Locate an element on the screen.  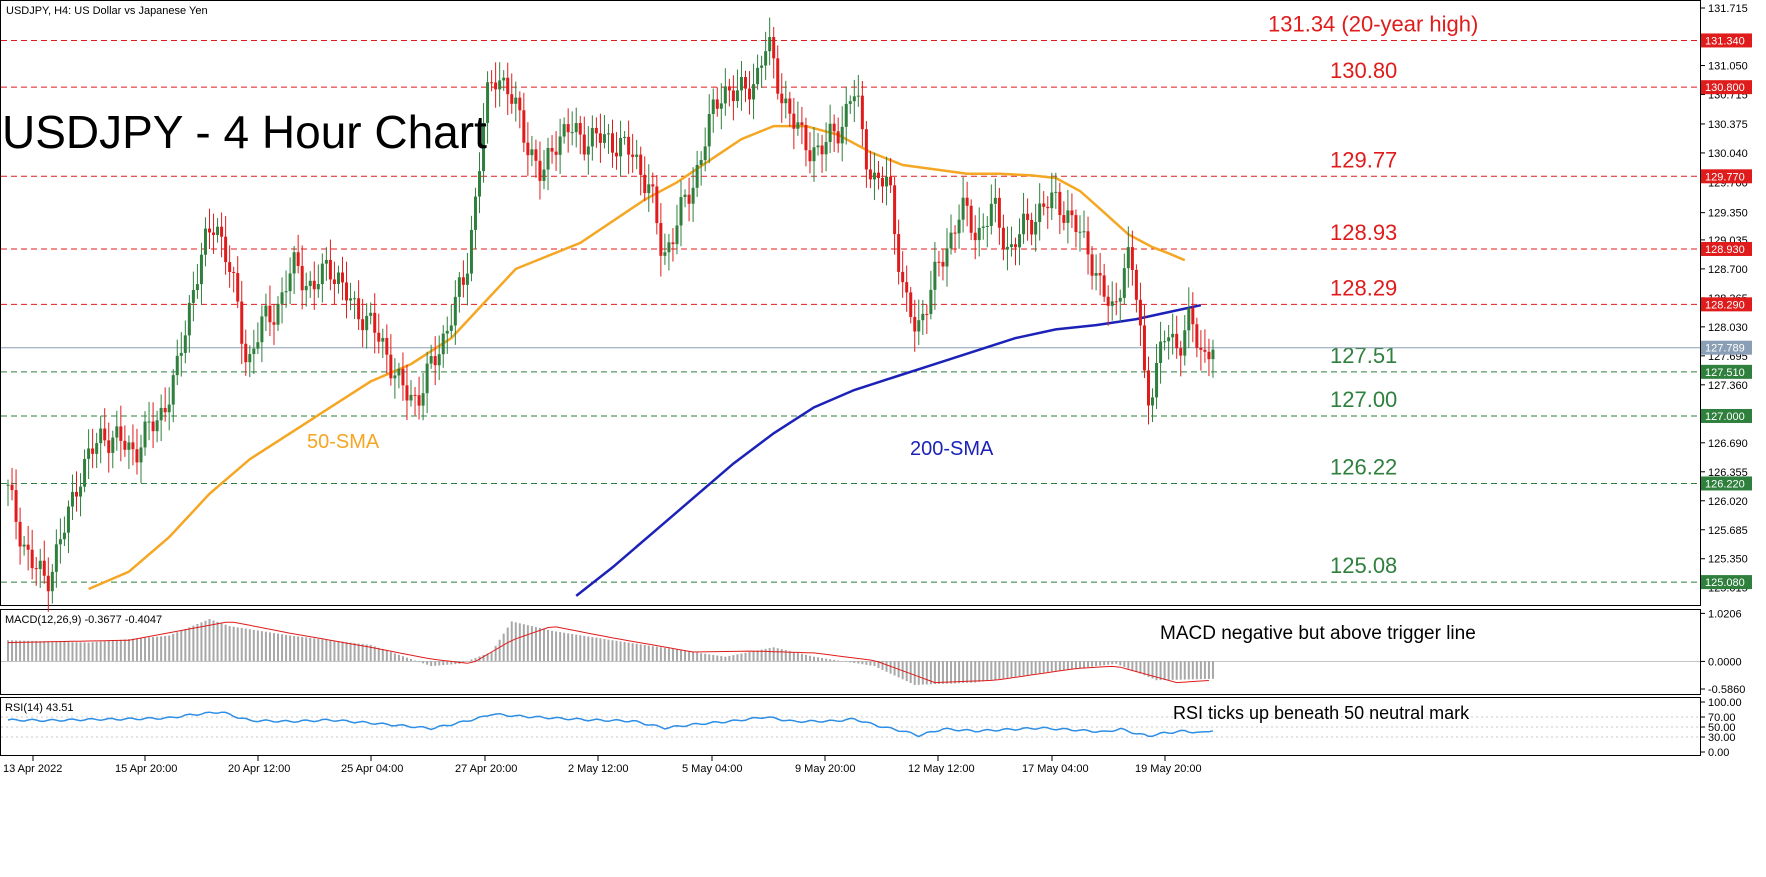
y-tick-label: 125.685 is located at coordinates (1728, 531).